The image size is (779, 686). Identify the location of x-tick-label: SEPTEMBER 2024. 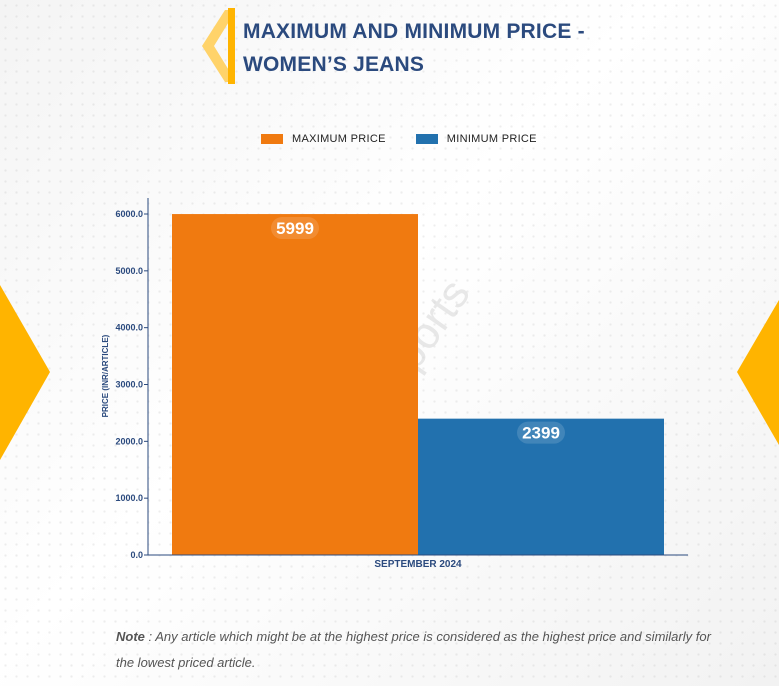
(418, 564).